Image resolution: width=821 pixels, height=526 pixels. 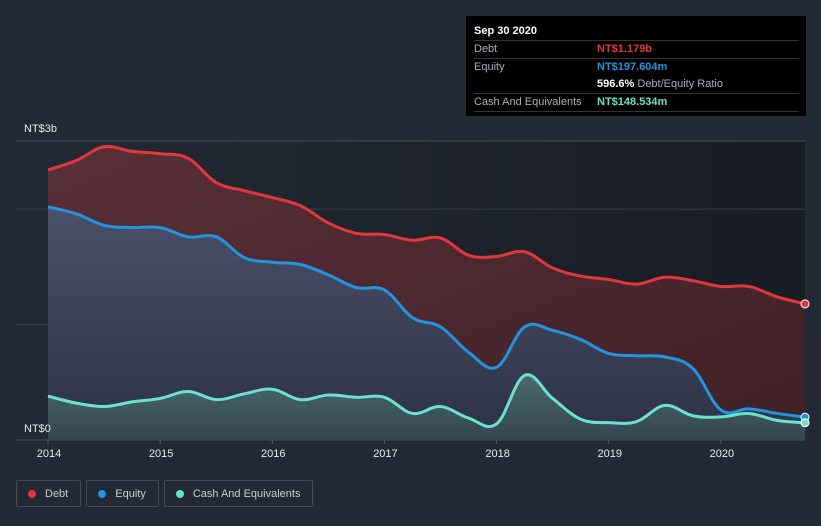 I want to click on cash-end-marker, so click(x=805, y=423).